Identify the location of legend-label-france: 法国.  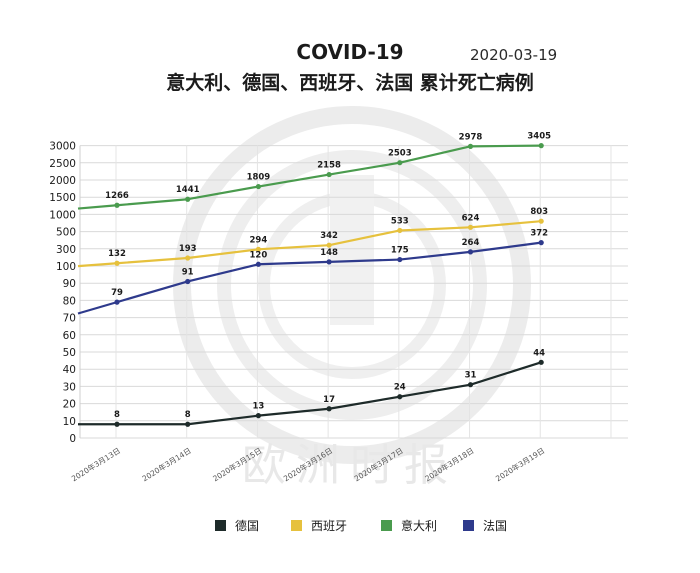
(495, 526).